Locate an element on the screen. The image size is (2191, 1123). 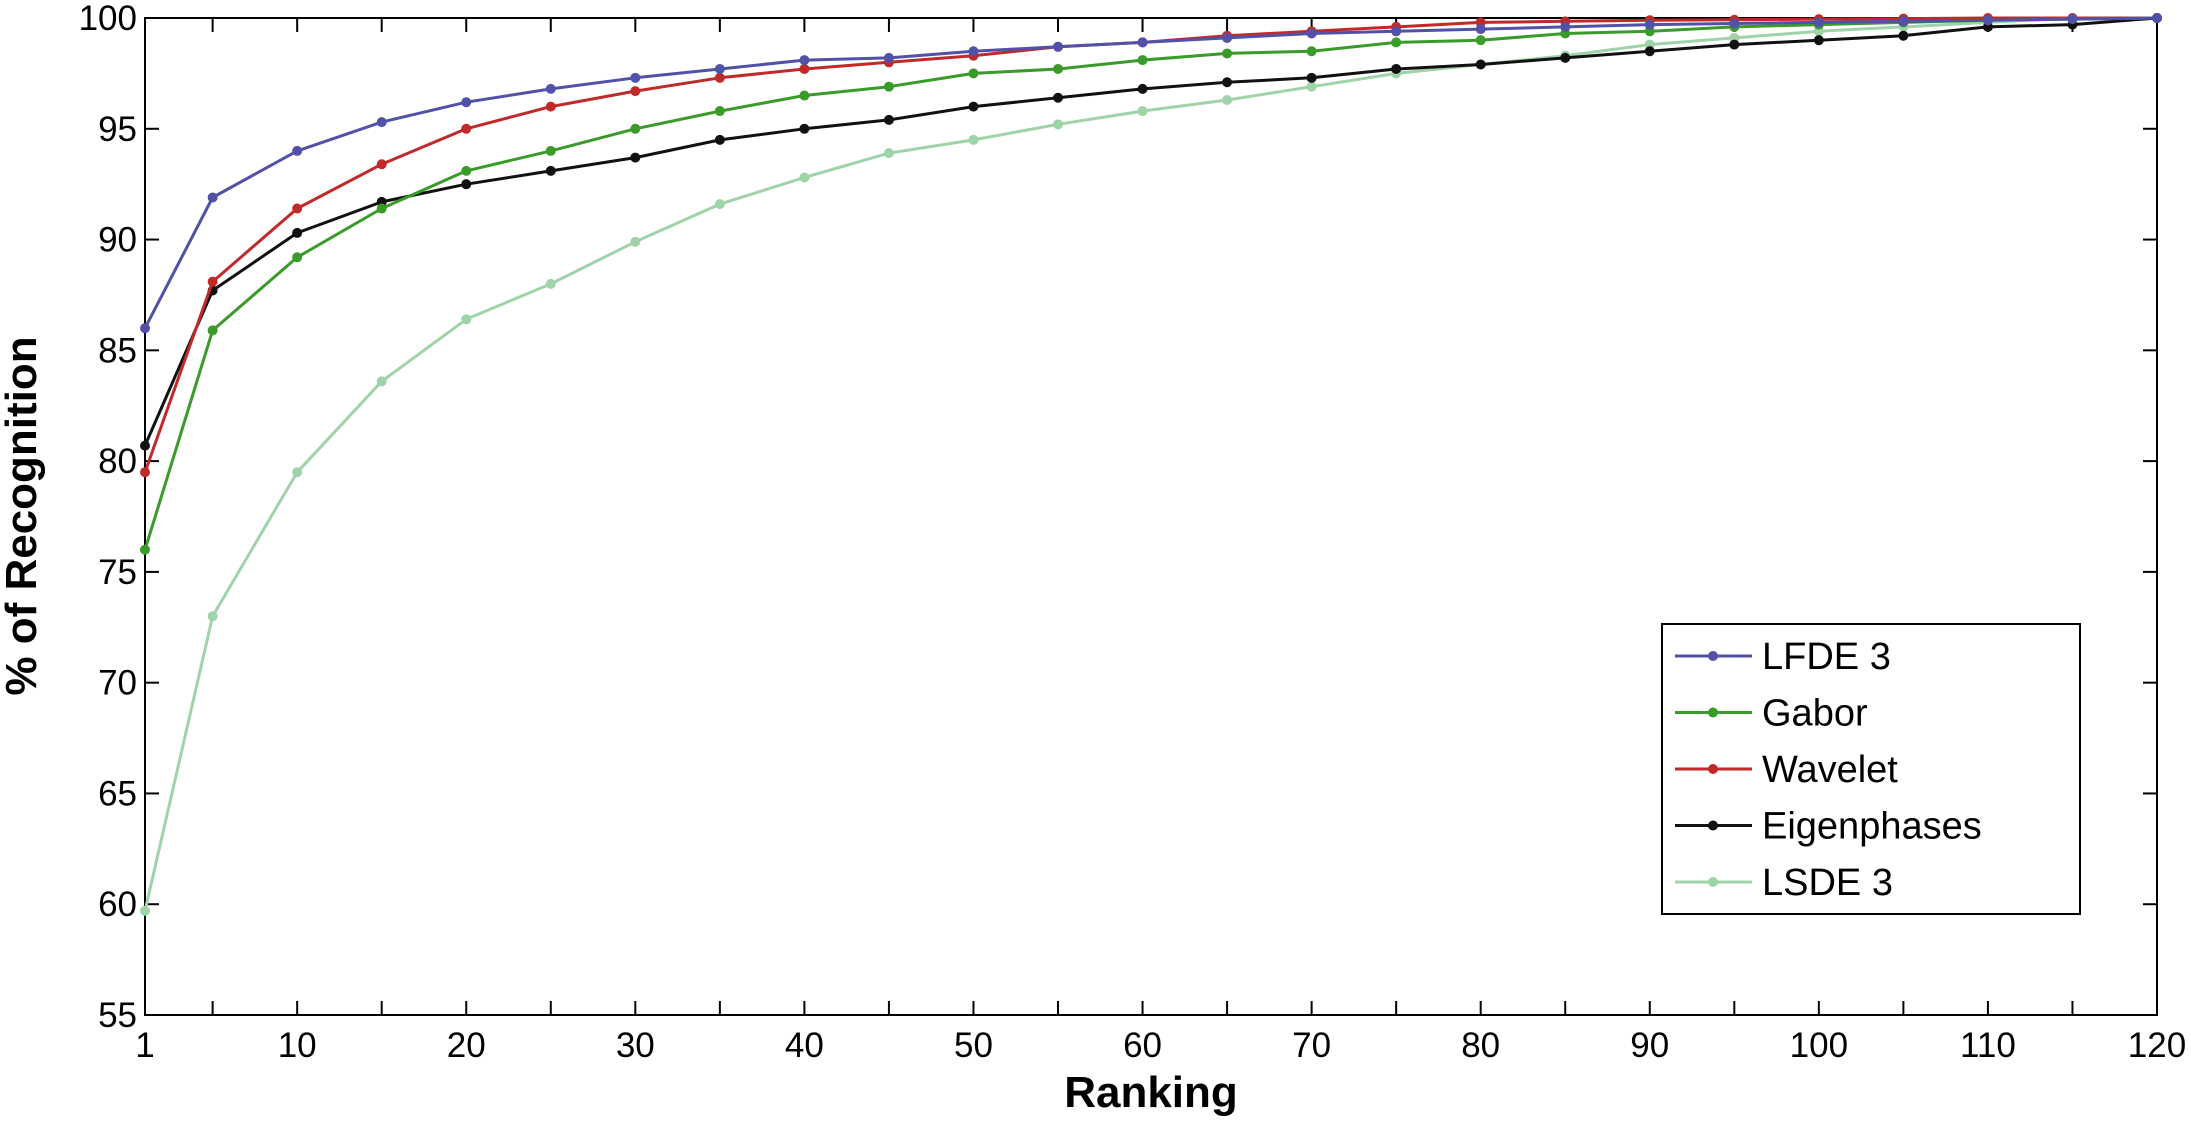
legend-item-lfde-3: LFDE 3 is located at coordinates (1783, 657).